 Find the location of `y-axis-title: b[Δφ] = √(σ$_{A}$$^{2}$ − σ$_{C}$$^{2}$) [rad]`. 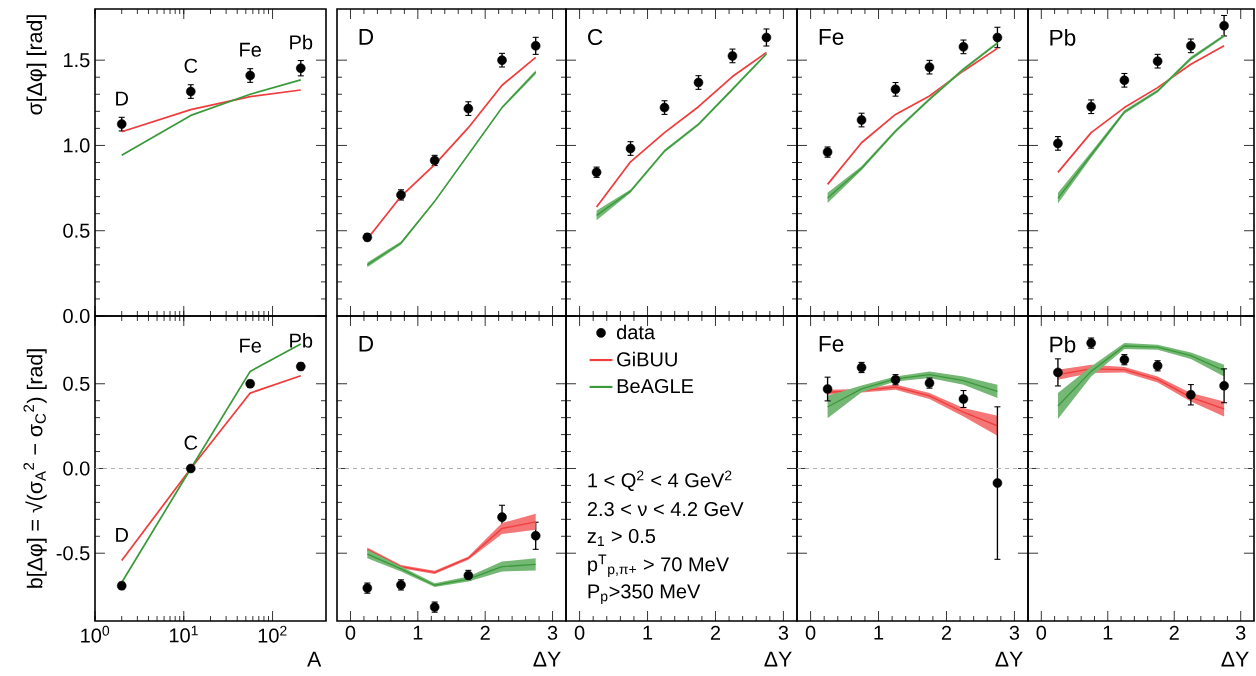

y-axis-title: b[Δφ] = √(σ$_{A}$$^{2}$ − σ$_{C}$$^{2}$) [rad] is located at coordinates (35, 468).